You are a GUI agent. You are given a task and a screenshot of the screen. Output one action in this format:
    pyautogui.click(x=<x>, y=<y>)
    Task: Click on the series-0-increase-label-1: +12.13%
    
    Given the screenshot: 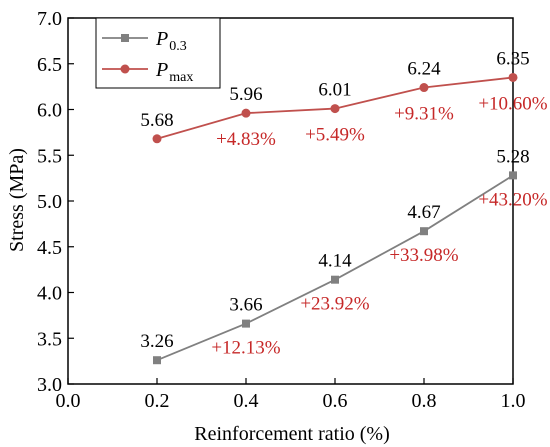 What is the action you would take?
    pyautogui.click(x=245, y=348)
    